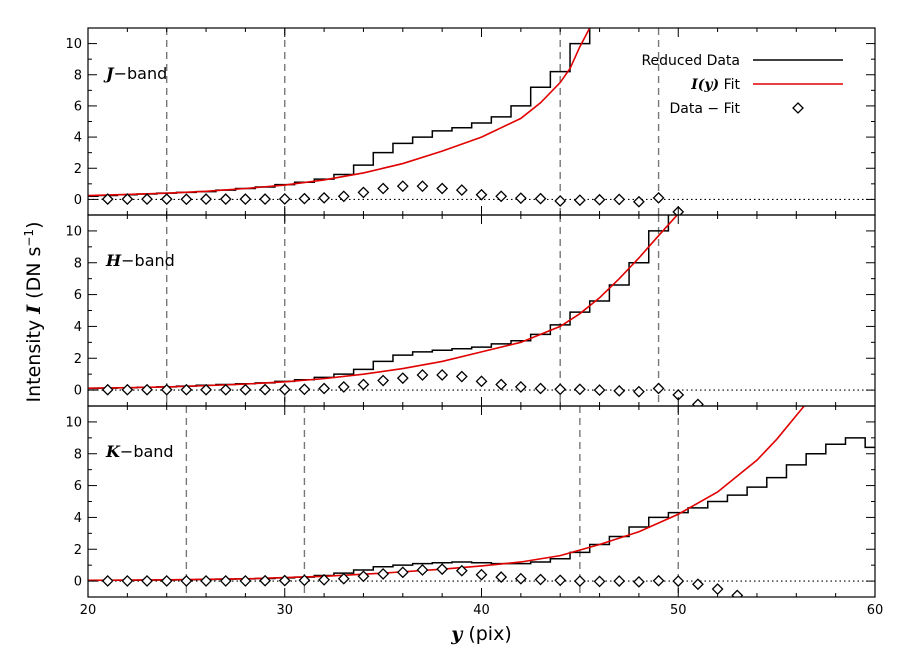  I want to click on band-label: H−band, so click(140, 260).